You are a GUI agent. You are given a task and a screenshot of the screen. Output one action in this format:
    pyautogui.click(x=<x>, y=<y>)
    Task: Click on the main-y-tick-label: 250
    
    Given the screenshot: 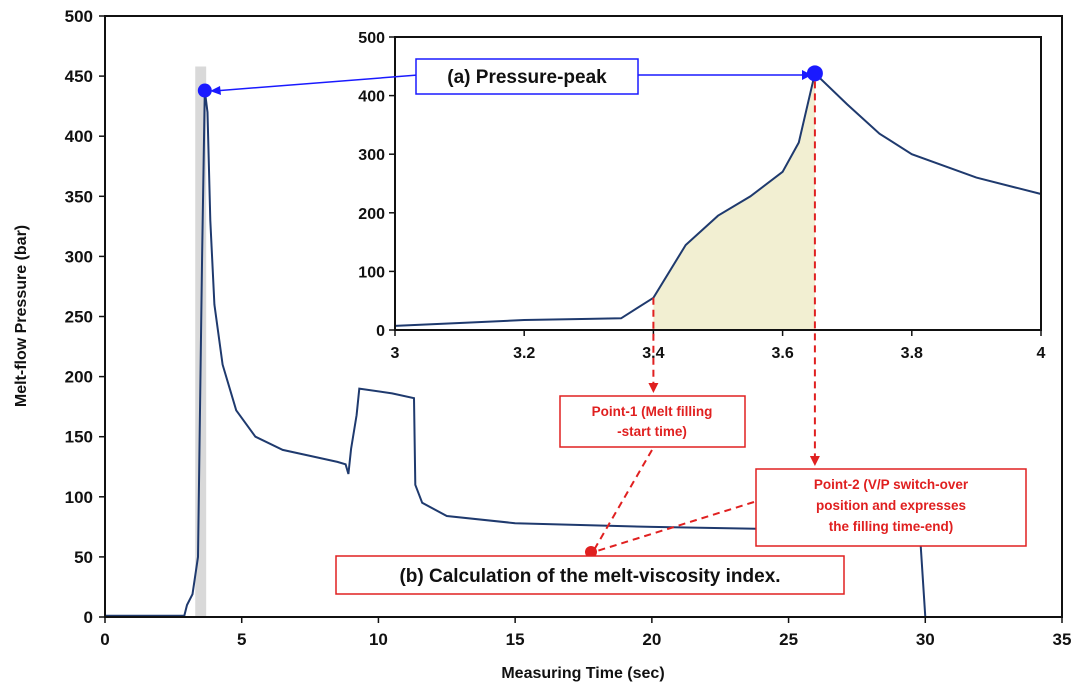 What is the action you would take?
    pyautogui.click(x=79, y=317)
    